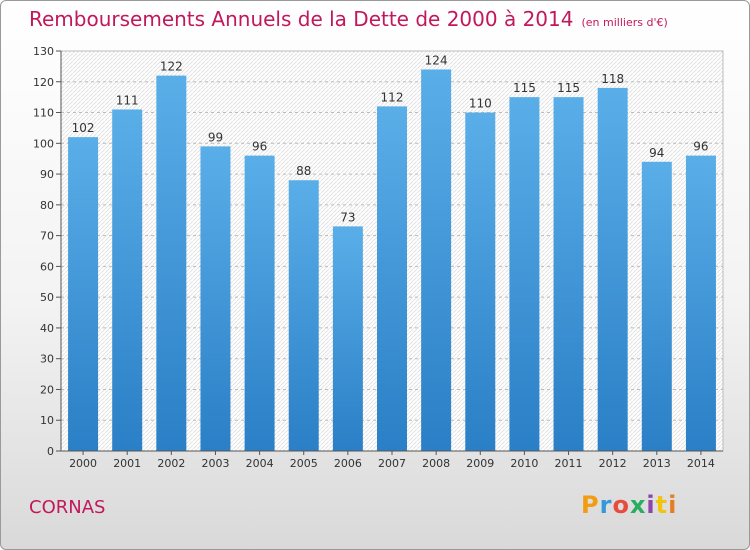 This screenshot has height=550, width=750. I want to click on y-tick-label: 130, so click(43, 51).